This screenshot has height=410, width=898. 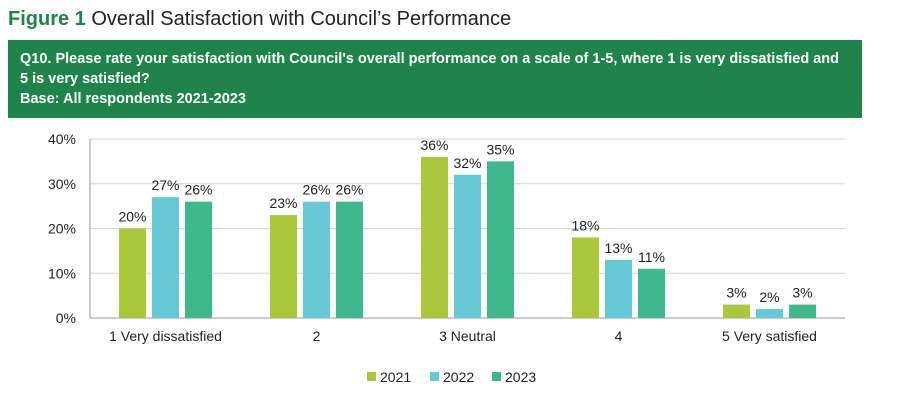 I want to click on category-label: 5 Very satisfied, so click(x=769, y=336).